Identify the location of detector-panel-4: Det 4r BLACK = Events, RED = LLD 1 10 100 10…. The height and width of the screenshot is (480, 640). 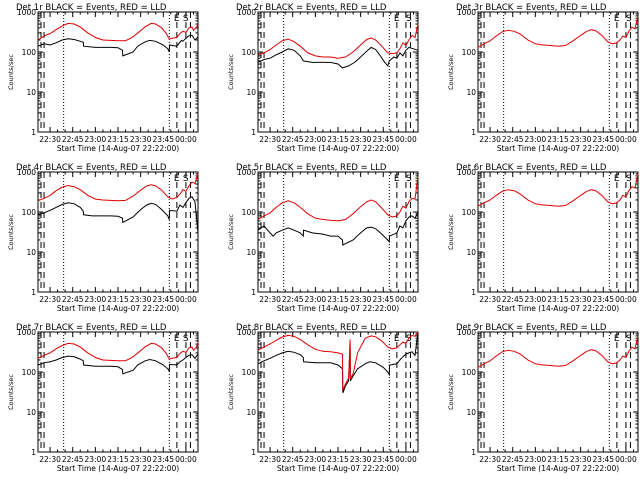
(103, 238).